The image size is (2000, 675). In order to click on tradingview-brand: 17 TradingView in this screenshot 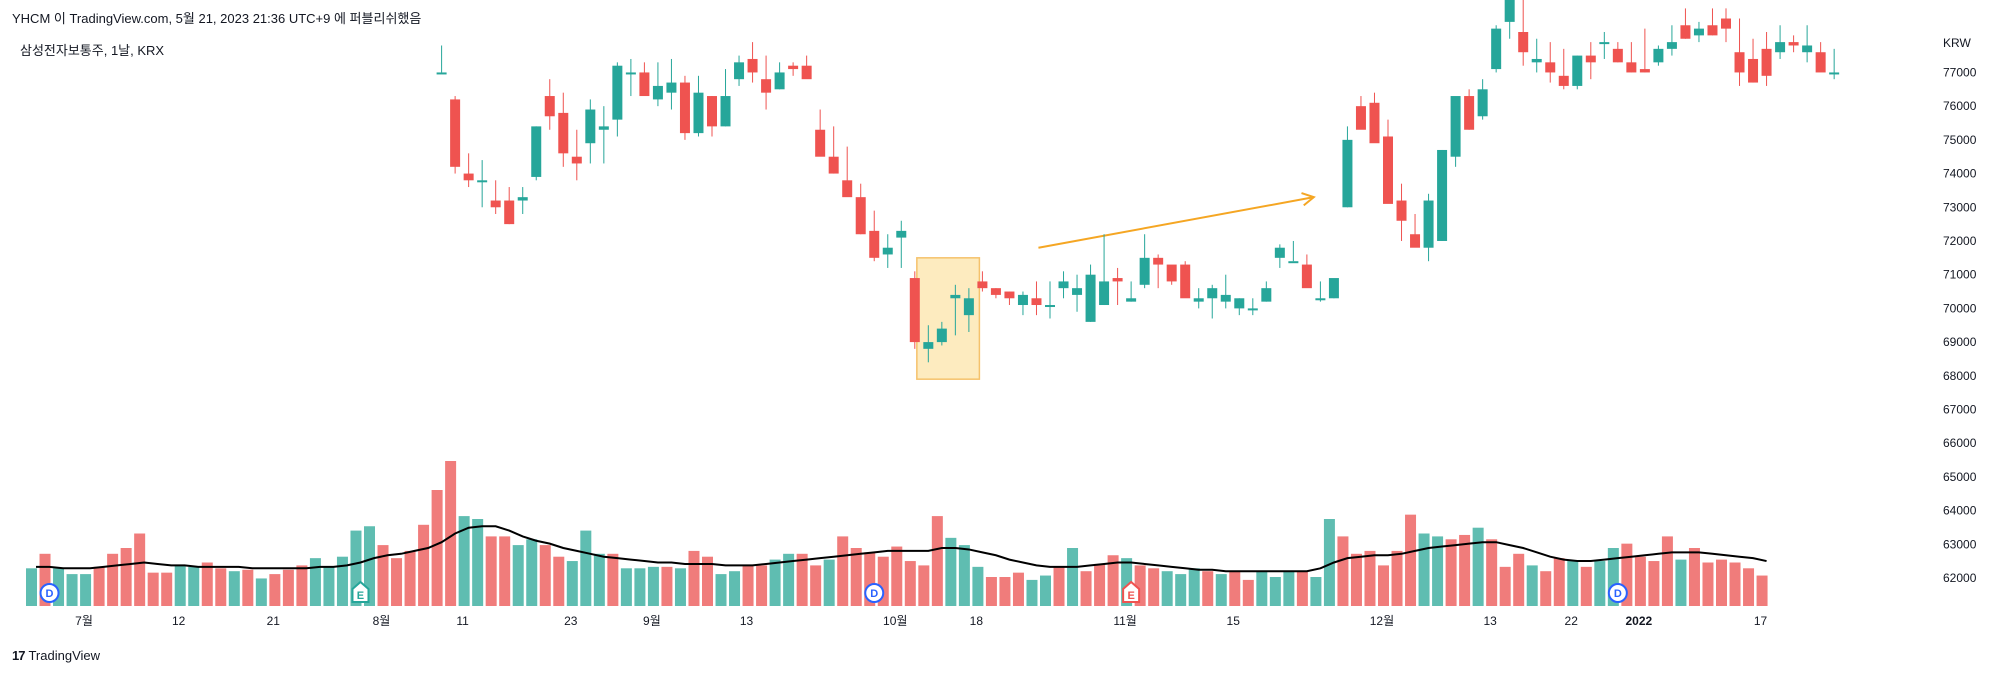, I will do `click(56, 655)`.